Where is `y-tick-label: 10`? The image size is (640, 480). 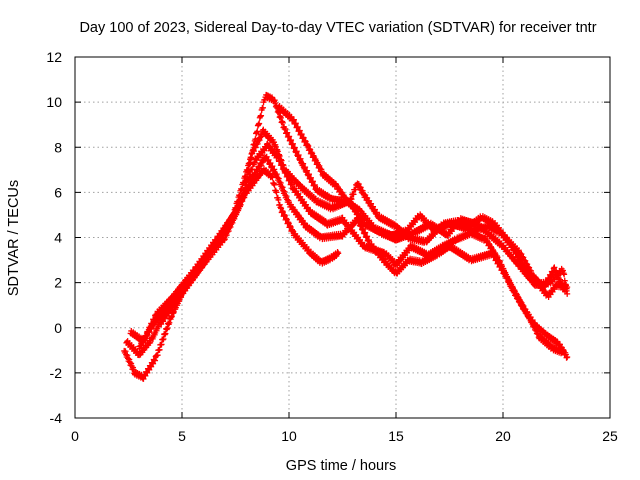 y-tick-label: 10 is located at coordinates (54, 102).